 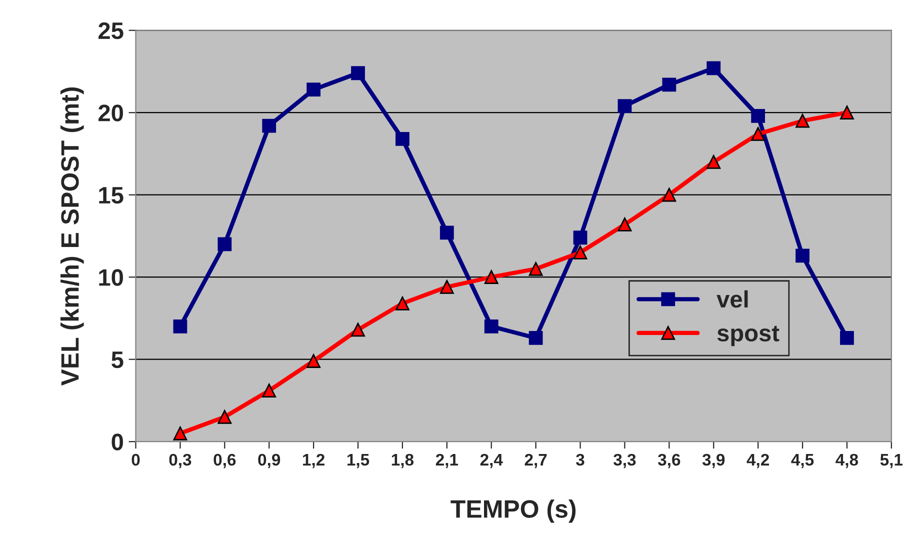 What do you see at coordinates (358, 461) in the screenshot?
I see `x-tick-label: 1,5` at bounding box center [358, 461].